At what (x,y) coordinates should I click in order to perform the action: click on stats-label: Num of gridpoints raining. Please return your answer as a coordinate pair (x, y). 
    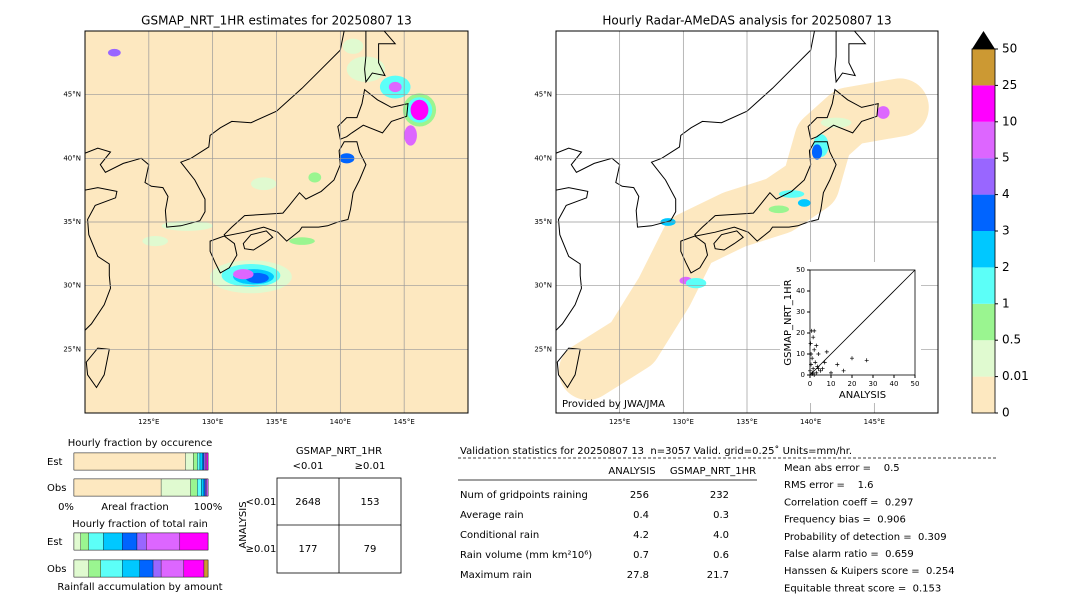
    Looking at the image, I should click on (524, 495).